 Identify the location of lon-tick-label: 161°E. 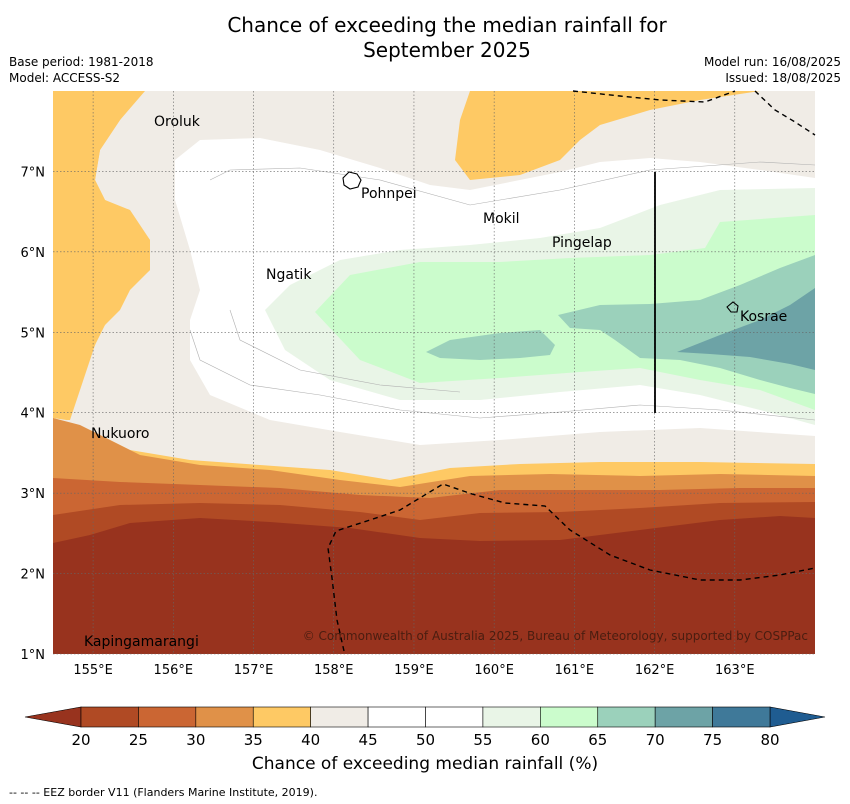
(575, 670).